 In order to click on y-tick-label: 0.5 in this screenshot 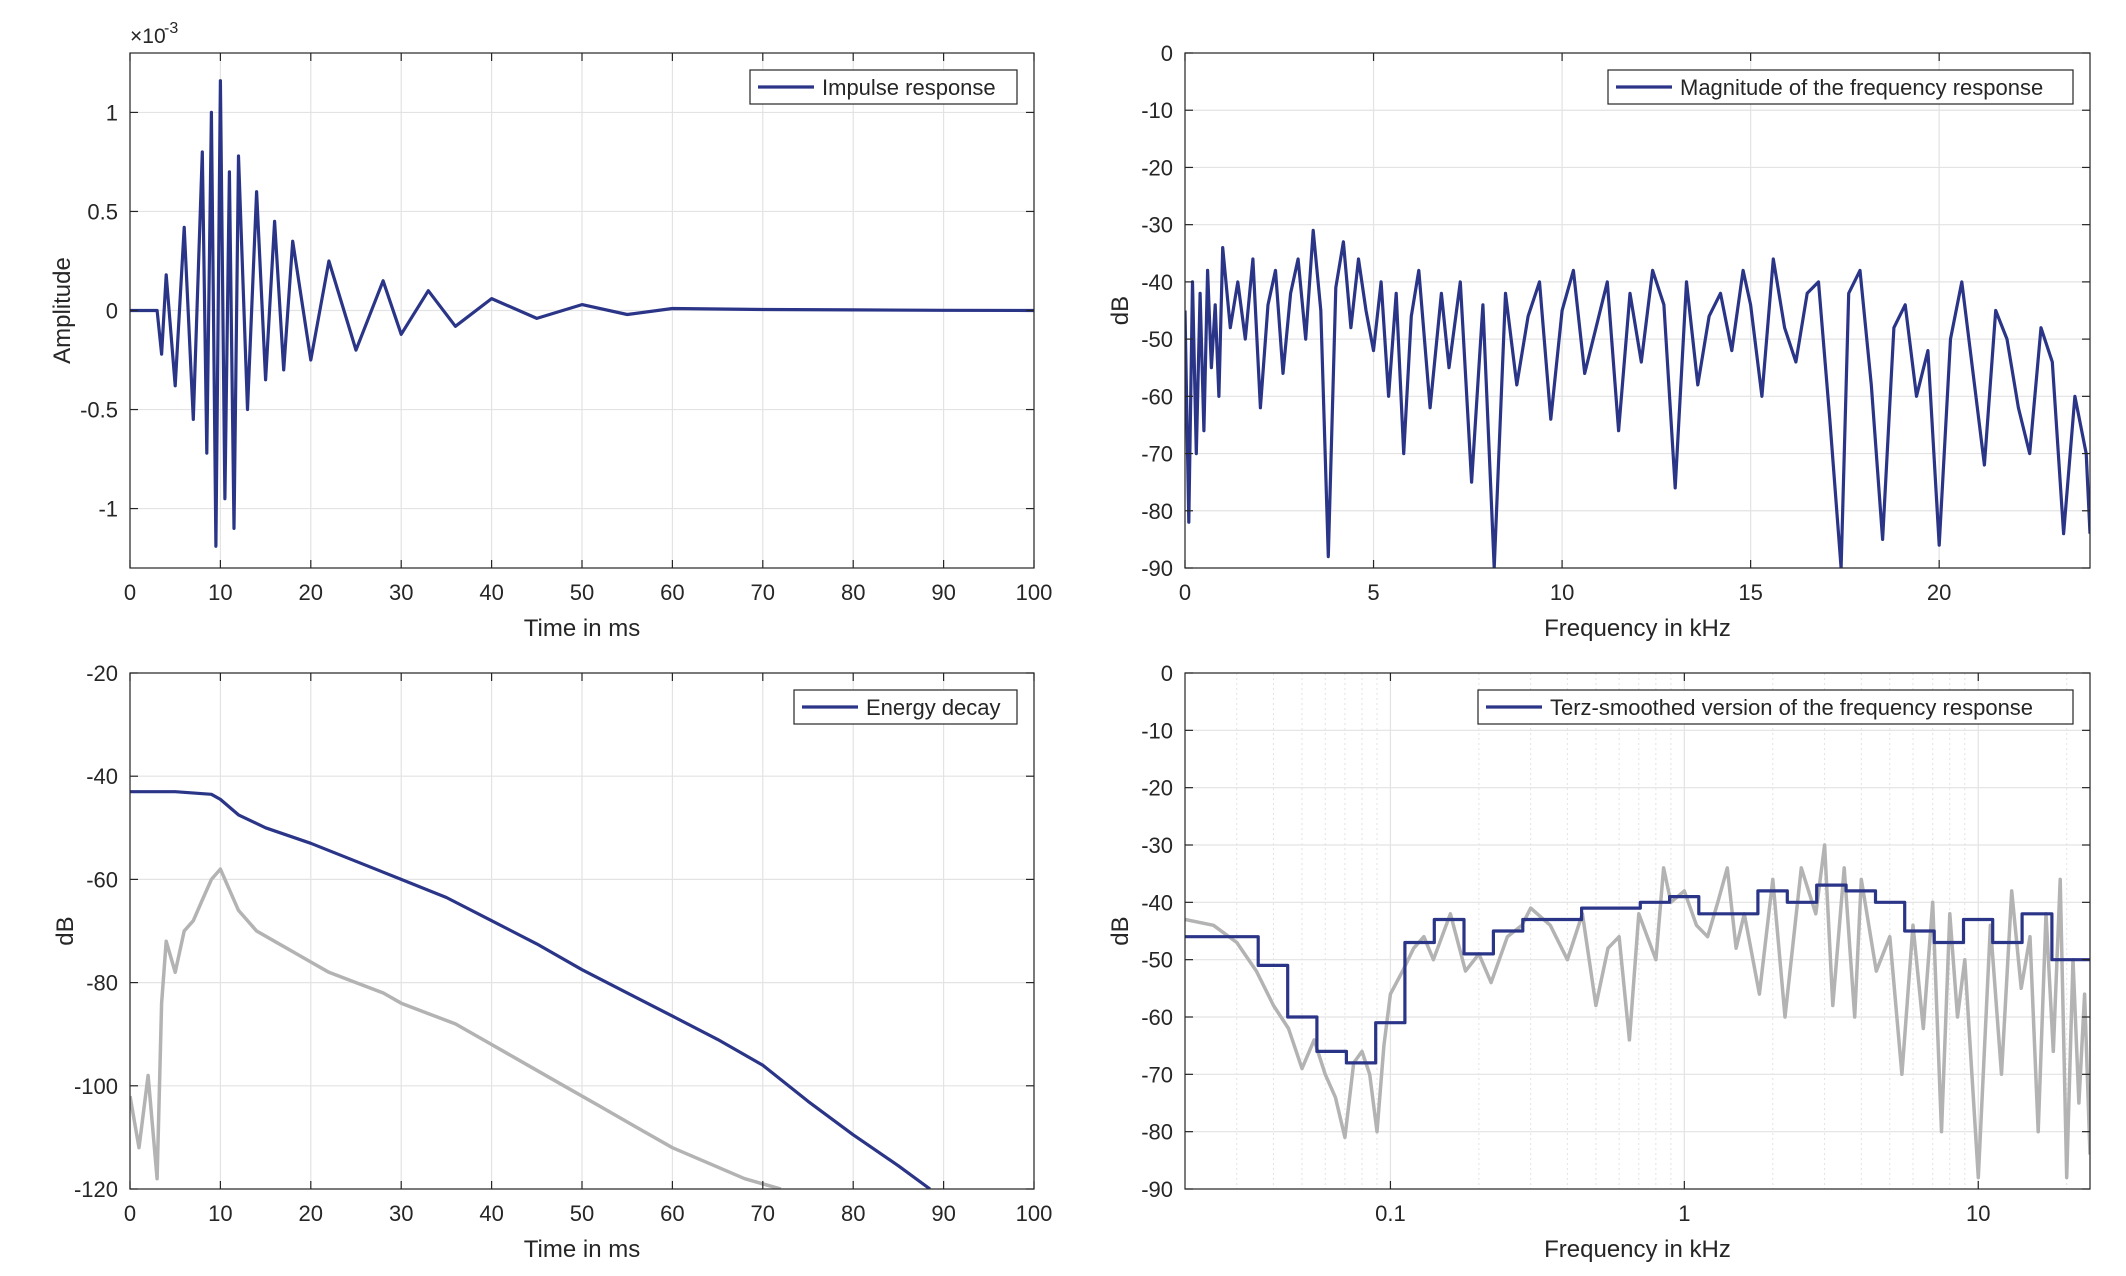, I will do `click(102, 211)`.